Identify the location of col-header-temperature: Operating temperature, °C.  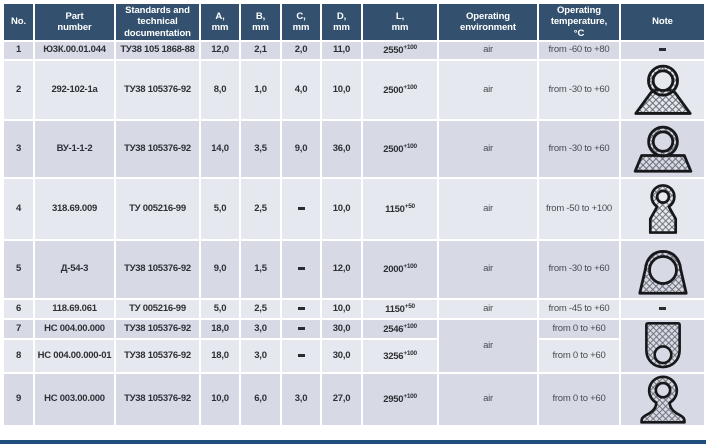
(579, 22).